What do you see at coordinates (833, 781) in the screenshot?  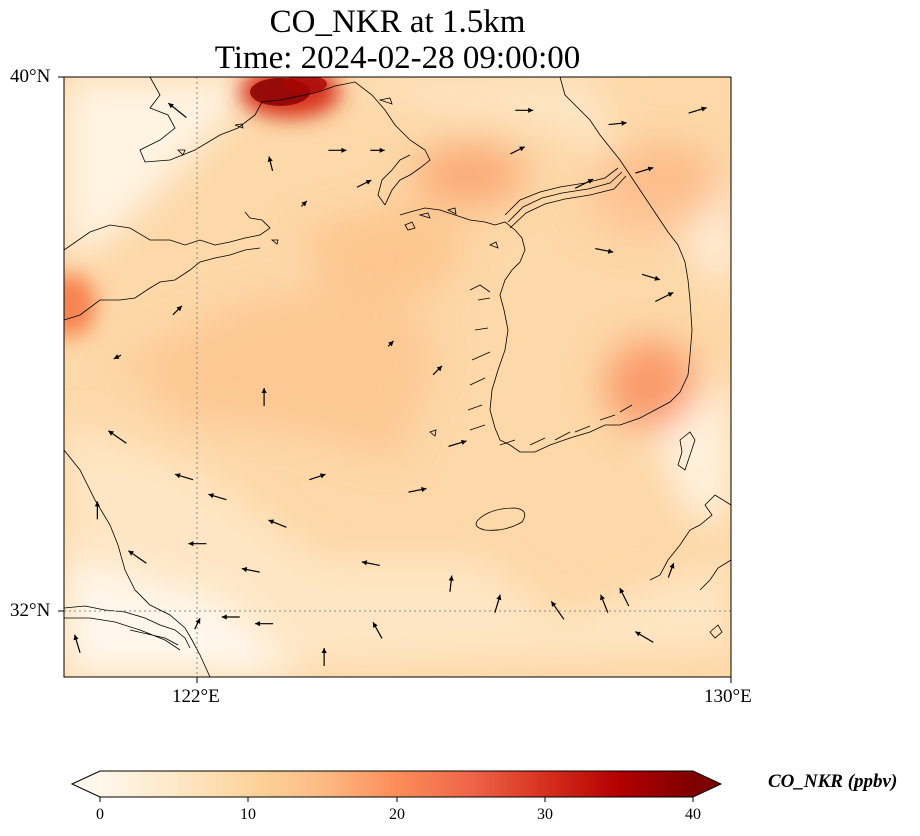 I see `colorbar-label: CO_NKR (ppbv)` at bounding box center [833, 781].